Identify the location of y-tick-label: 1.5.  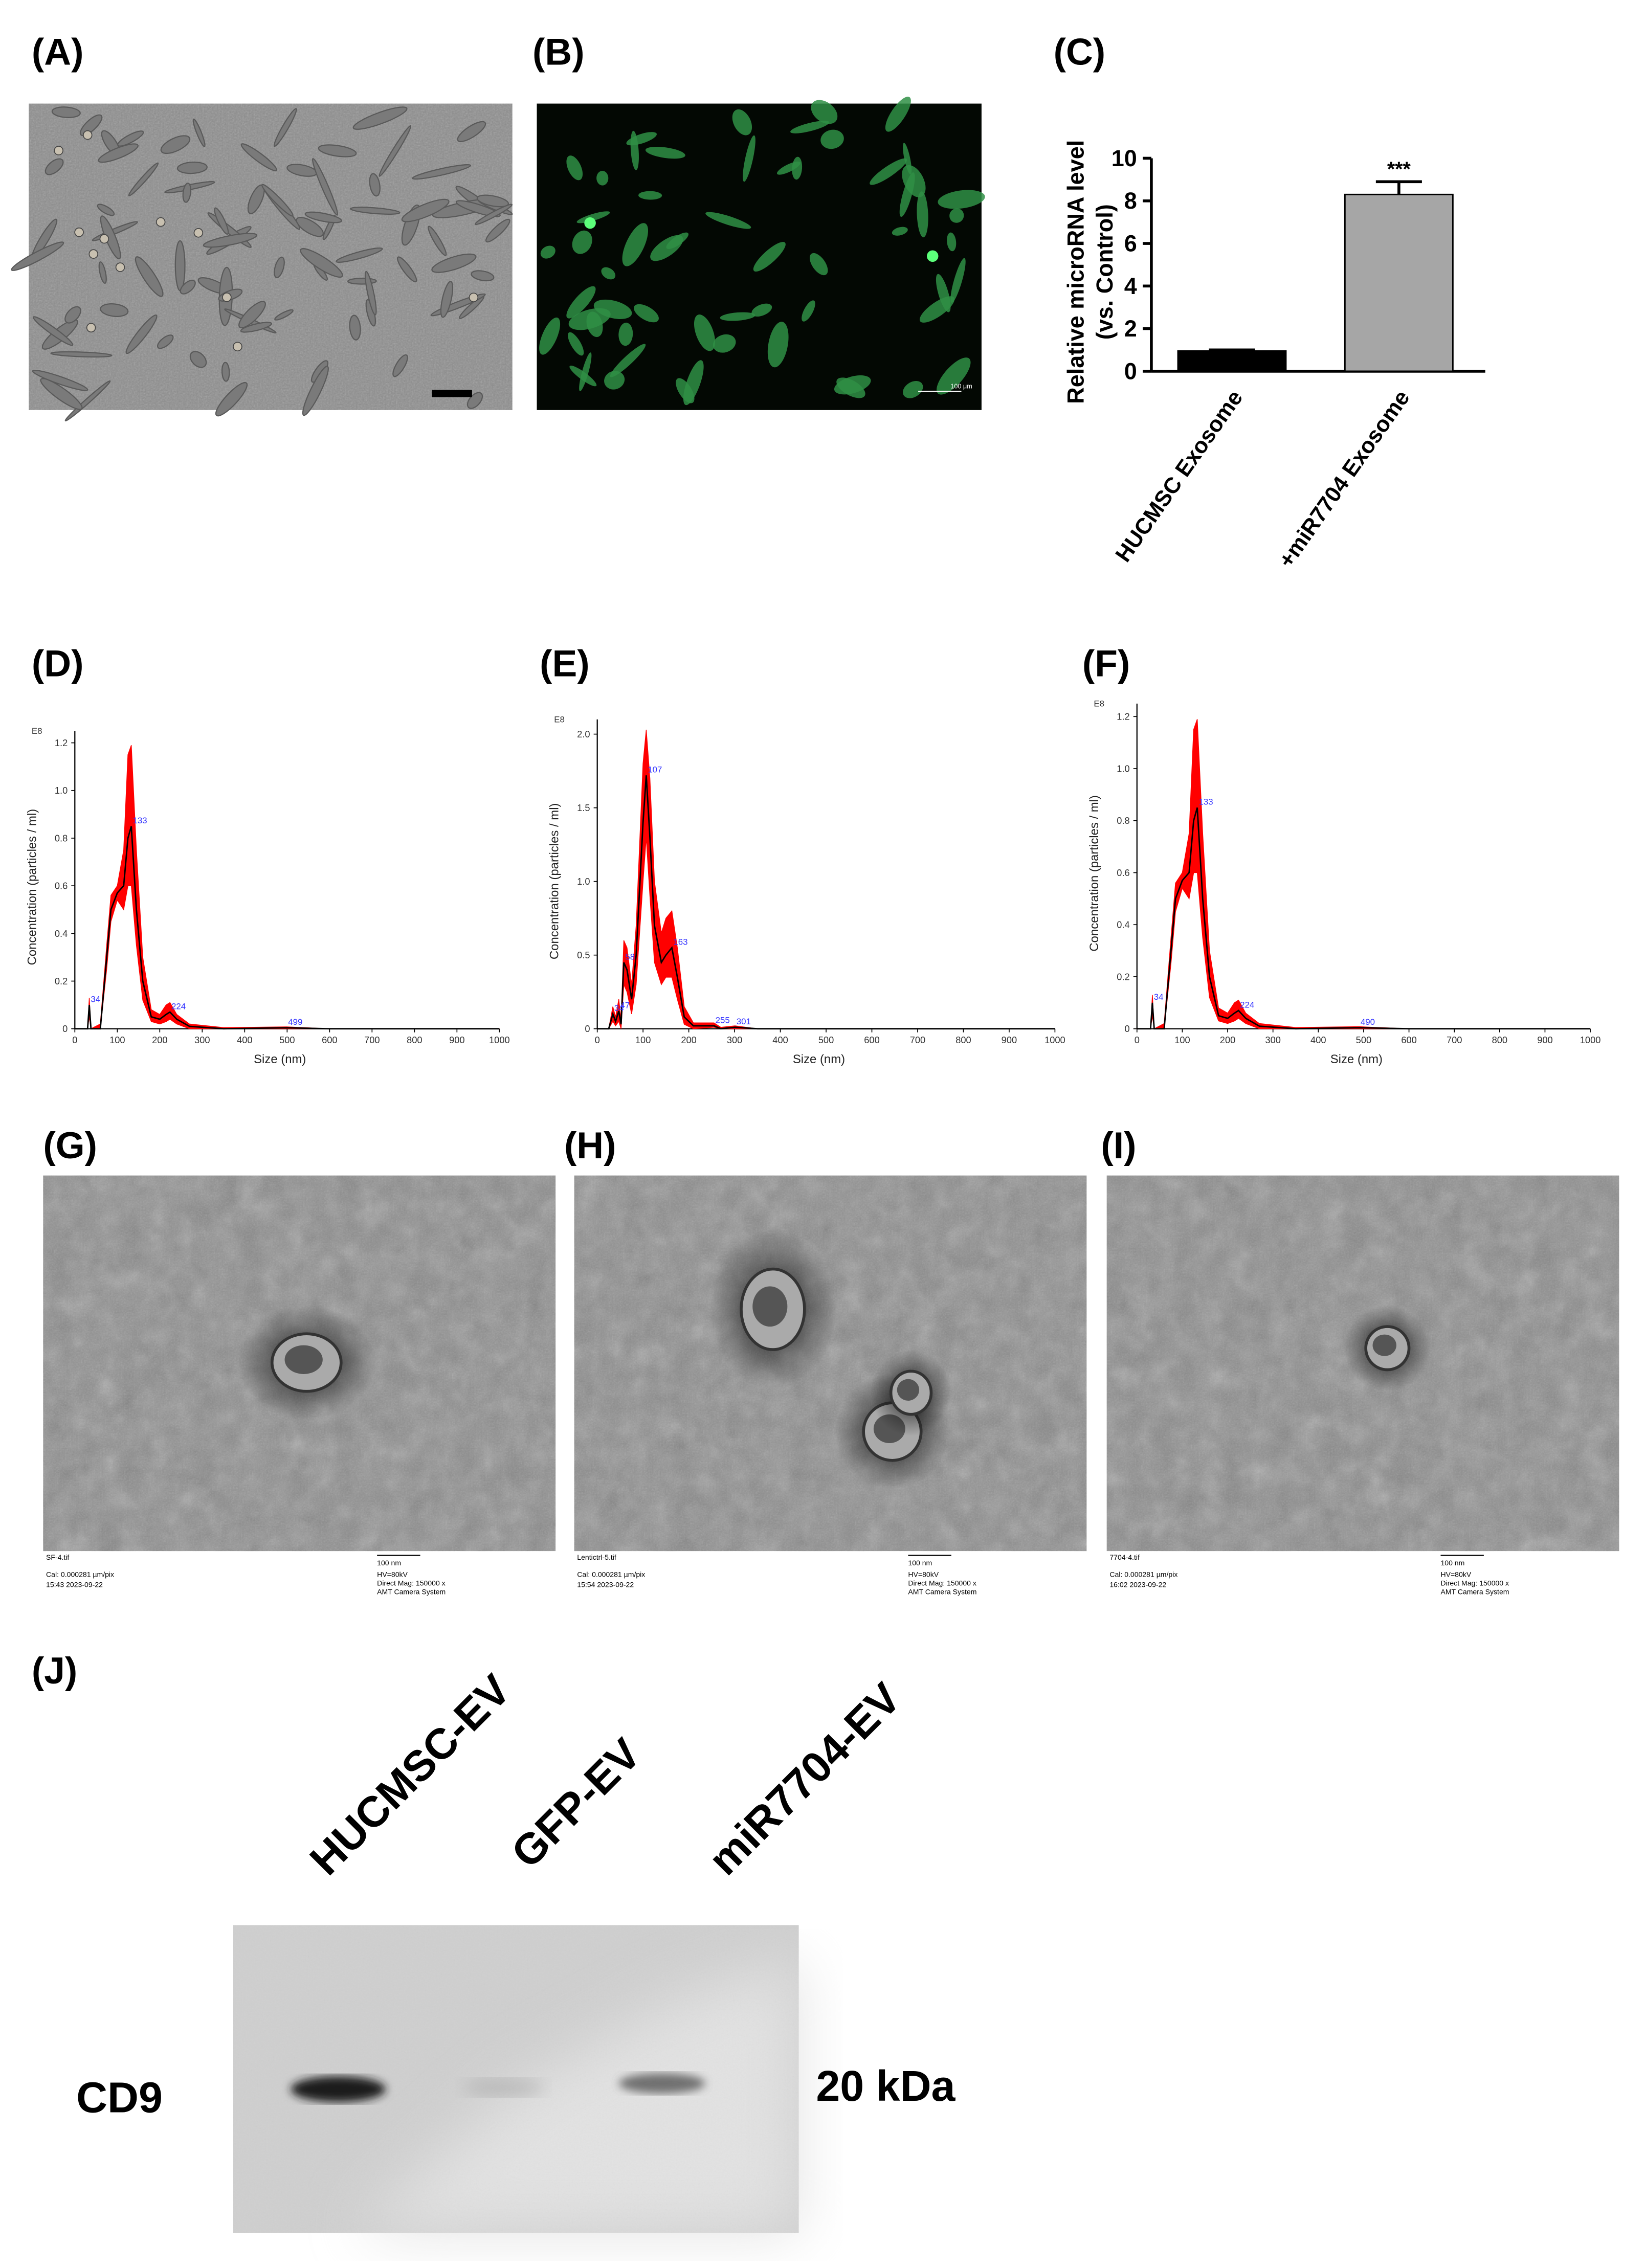
(583, 807).